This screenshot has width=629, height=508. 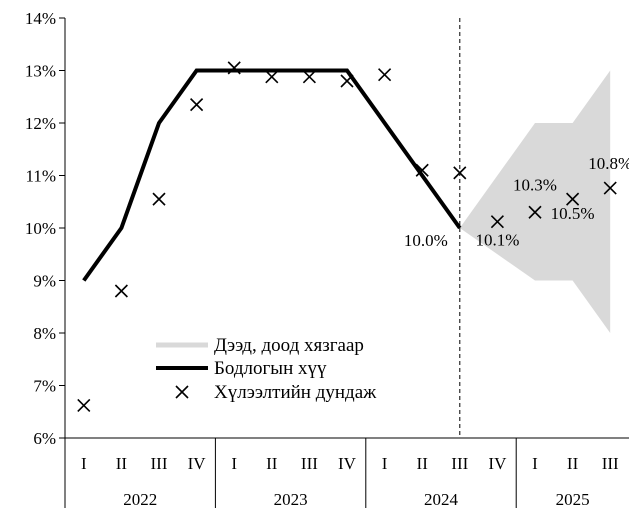 What do you see at coordinates (535, 184) in the screenshot?
I see `data-label: 10.3%` at bounding box center [535, 184].